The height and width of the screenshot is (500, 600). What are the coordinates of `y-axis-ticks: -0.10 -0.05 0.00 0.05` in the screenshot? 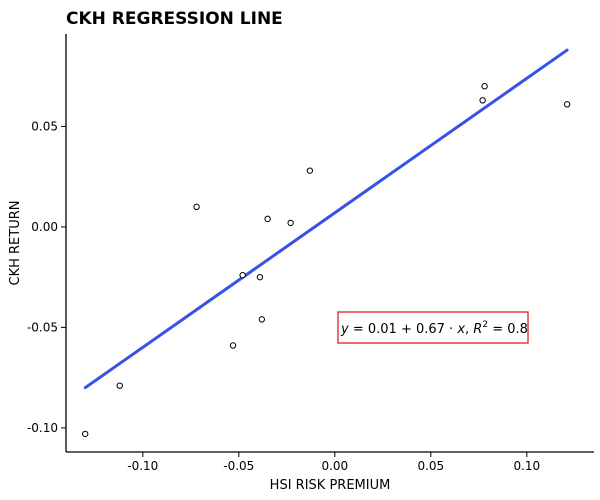 It's located at (46, 277).